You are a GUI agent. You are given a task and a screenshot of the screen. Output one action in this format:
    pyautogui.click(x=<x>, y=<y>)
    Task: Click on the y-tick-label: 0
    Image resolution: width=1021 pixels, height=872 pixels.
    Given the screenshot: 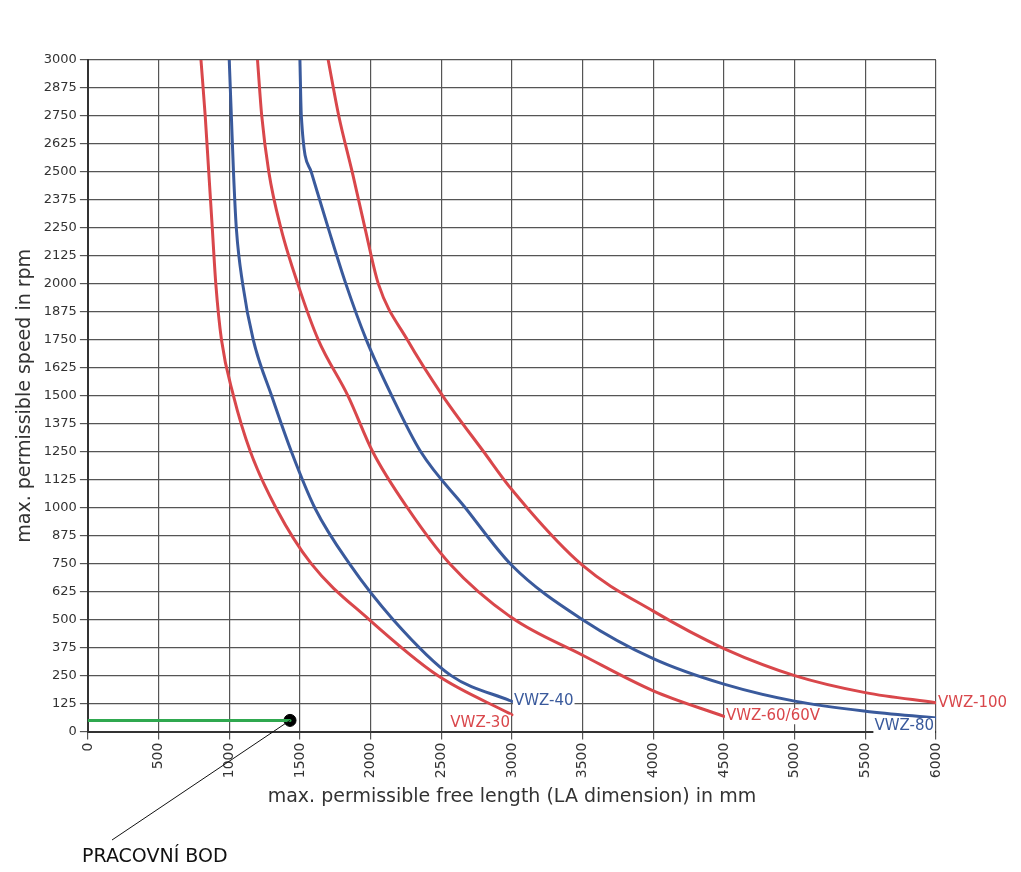 What is the action you would take?
    pyautogui.click(x=72, y=730)
    